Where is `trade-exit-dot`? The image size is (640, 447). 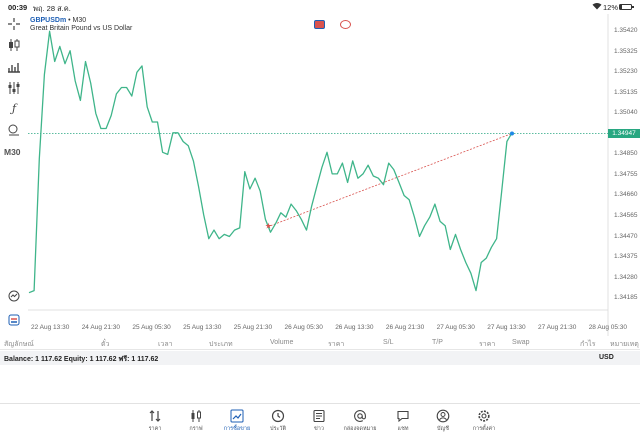
trade-exit-dot is located at coordinates (512, 133).